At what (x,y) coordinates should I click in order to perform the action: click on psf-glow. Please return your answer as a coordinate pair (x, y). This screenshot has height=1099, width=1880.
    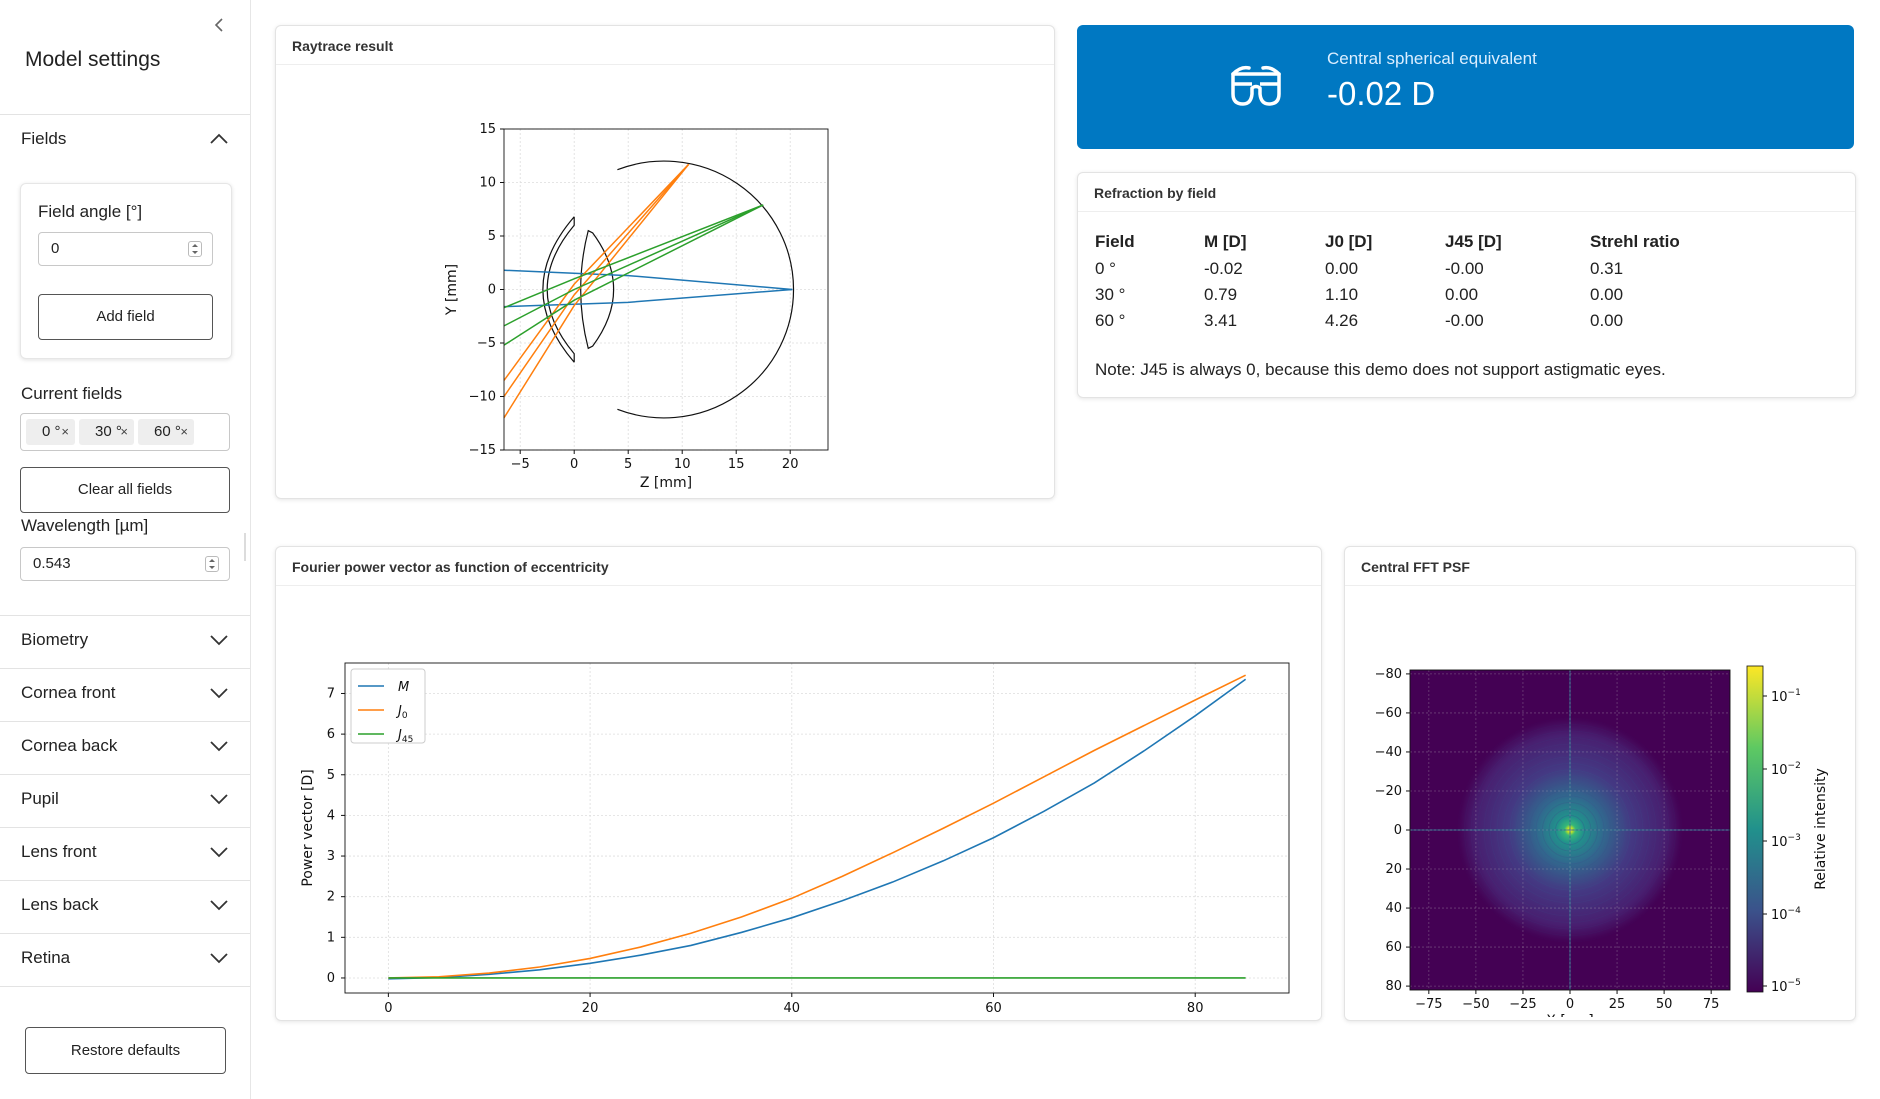
    Looking at the image, I should click on (1570, 830).